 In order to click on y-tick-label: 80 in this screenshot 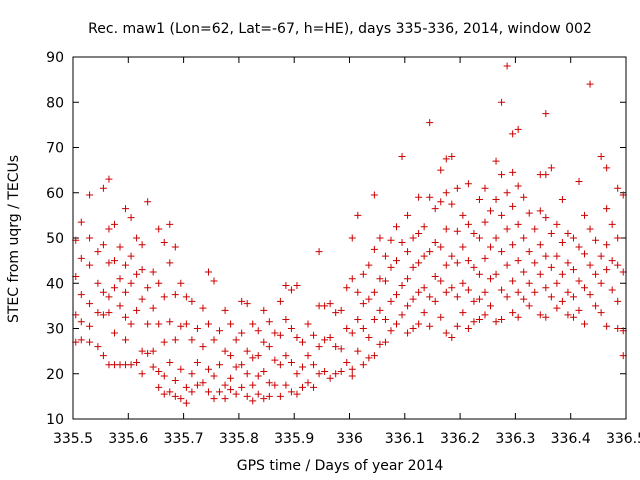, I will do `click(55, 103)`.